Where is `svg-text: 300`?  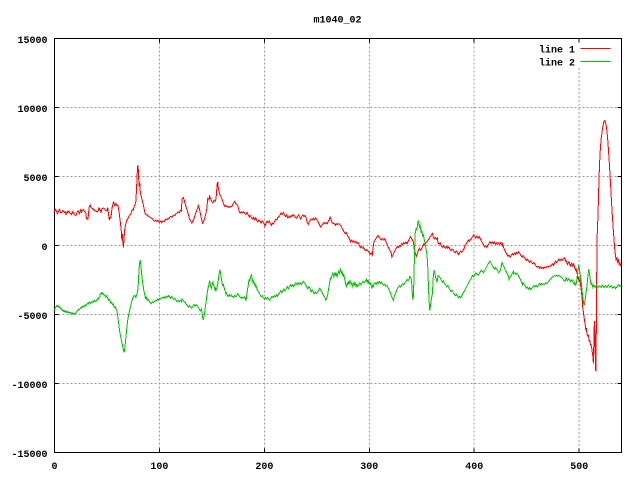
svg-text: 300 is located at coordinates (369, 467).